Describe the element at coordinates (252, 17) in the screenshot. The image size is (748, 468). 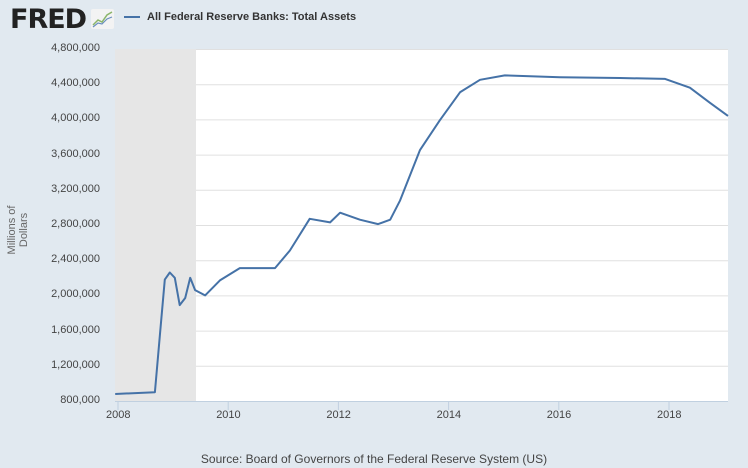
I see `legend-label: All Federal Reserve Banks: Total Assets` at that location.